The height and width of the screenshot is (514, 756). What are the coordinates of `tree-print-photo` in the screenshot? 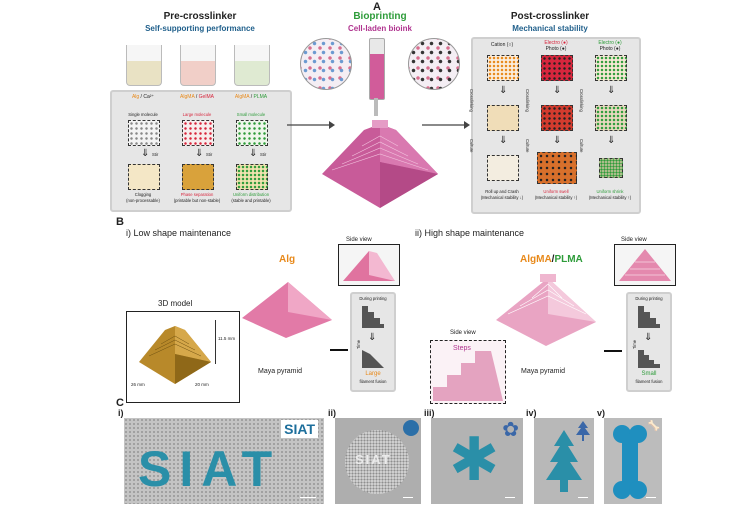 It's located at (564, 461).